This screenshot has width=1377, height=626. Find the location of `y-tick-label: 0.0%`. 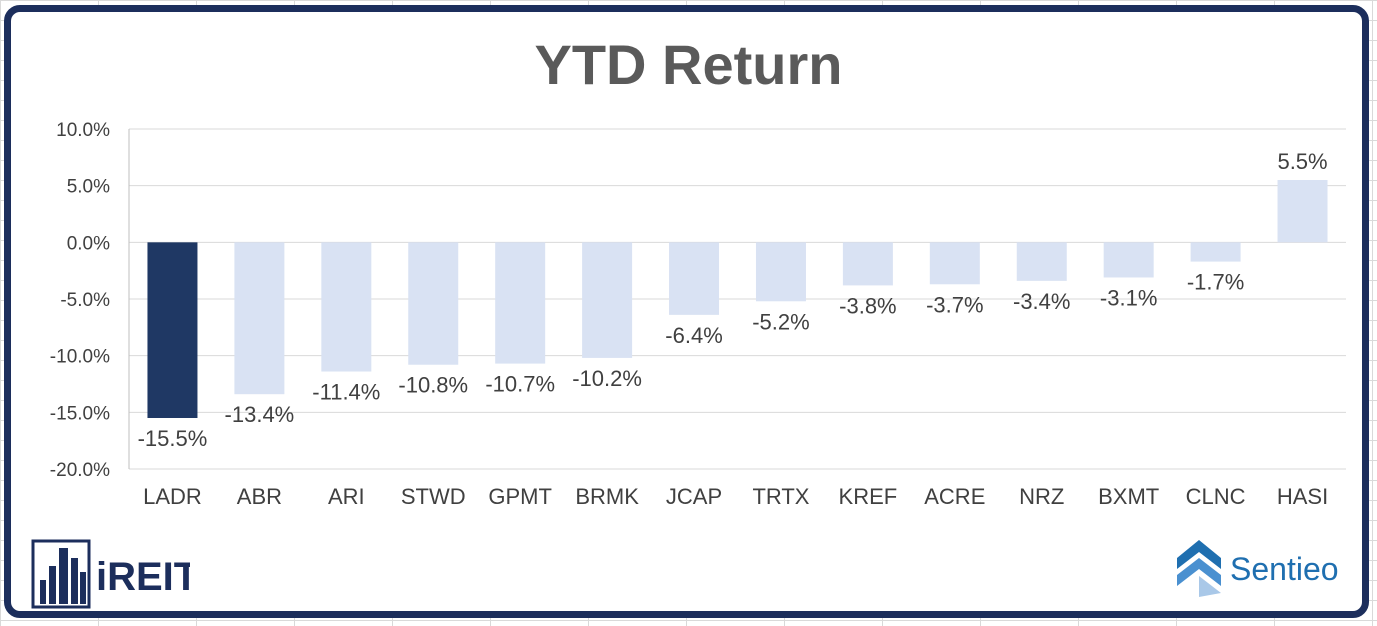

y-tick-label: 0.0% is located at coordinates (88, 243).